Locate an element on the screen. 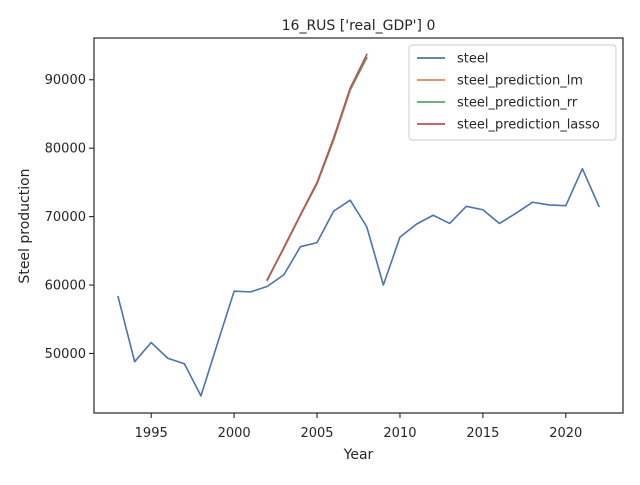 Image resolution: width=640 pixels, height=485 pixels. chart-title: 16_RUS ['real_GDP'] 0 is located at coordinates (359, 26).